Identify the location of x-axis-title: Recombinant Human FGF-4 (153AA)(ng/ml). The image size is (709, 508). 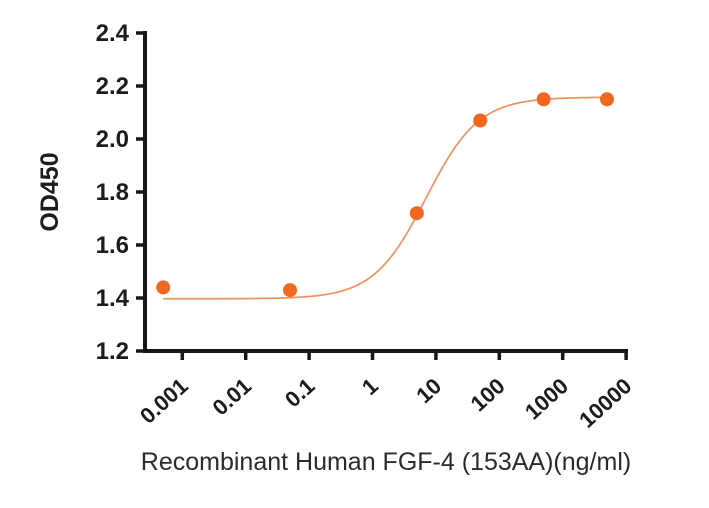
(386, 462).